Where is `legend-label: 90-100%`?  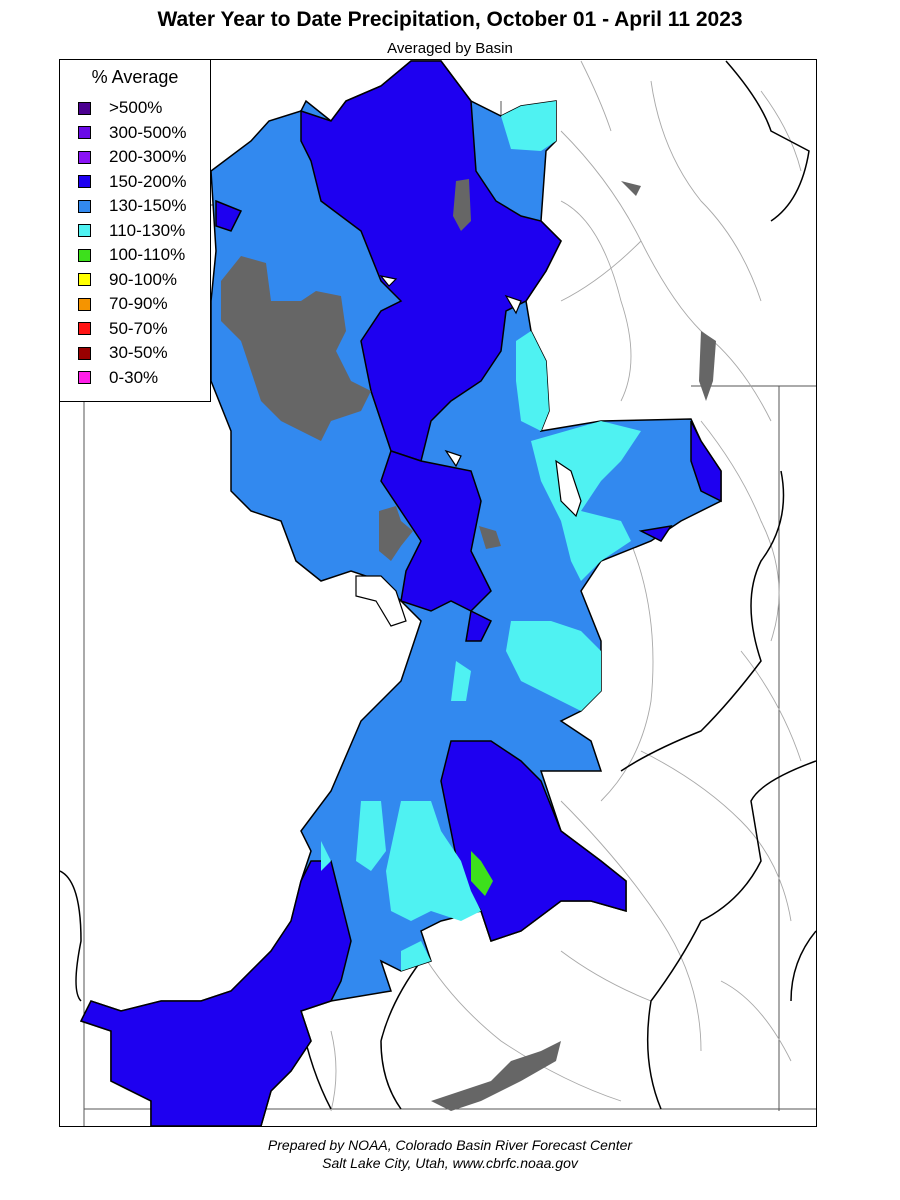 legend-label: 90-100% is located at coordinates (143, 279).